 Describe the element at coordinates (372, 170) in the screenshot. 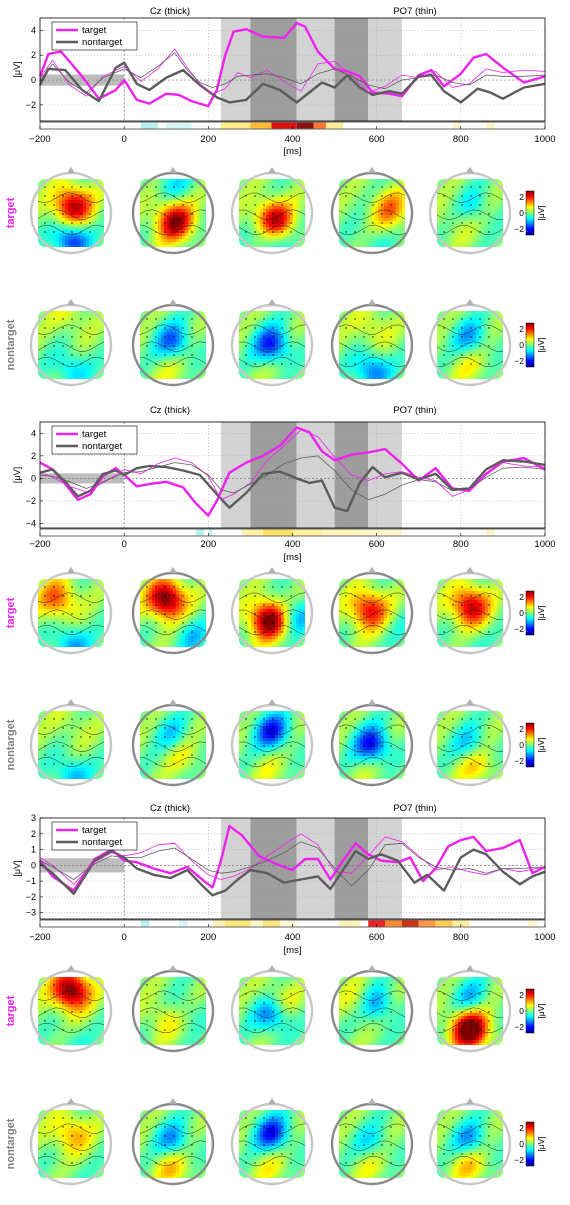

I see `nose-marker` at that location.